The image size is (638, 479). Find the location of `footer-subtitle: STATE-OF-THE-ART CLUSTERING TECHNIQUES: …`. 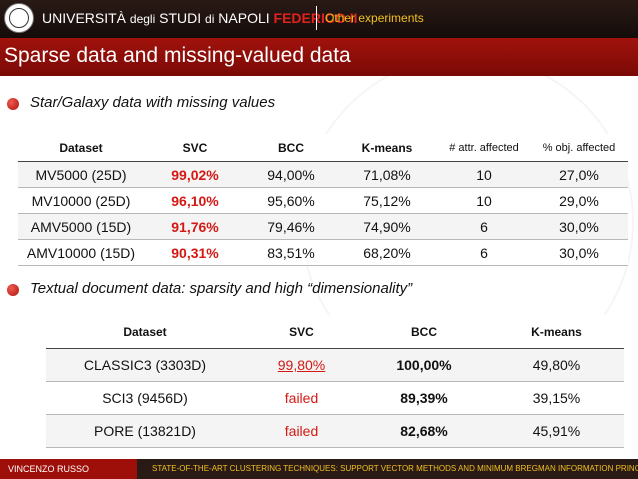

footer-subtitle: STATE-OF-THE-ART CLUSTERING TECHNIQUES: … is located at coordinates (395, 468).